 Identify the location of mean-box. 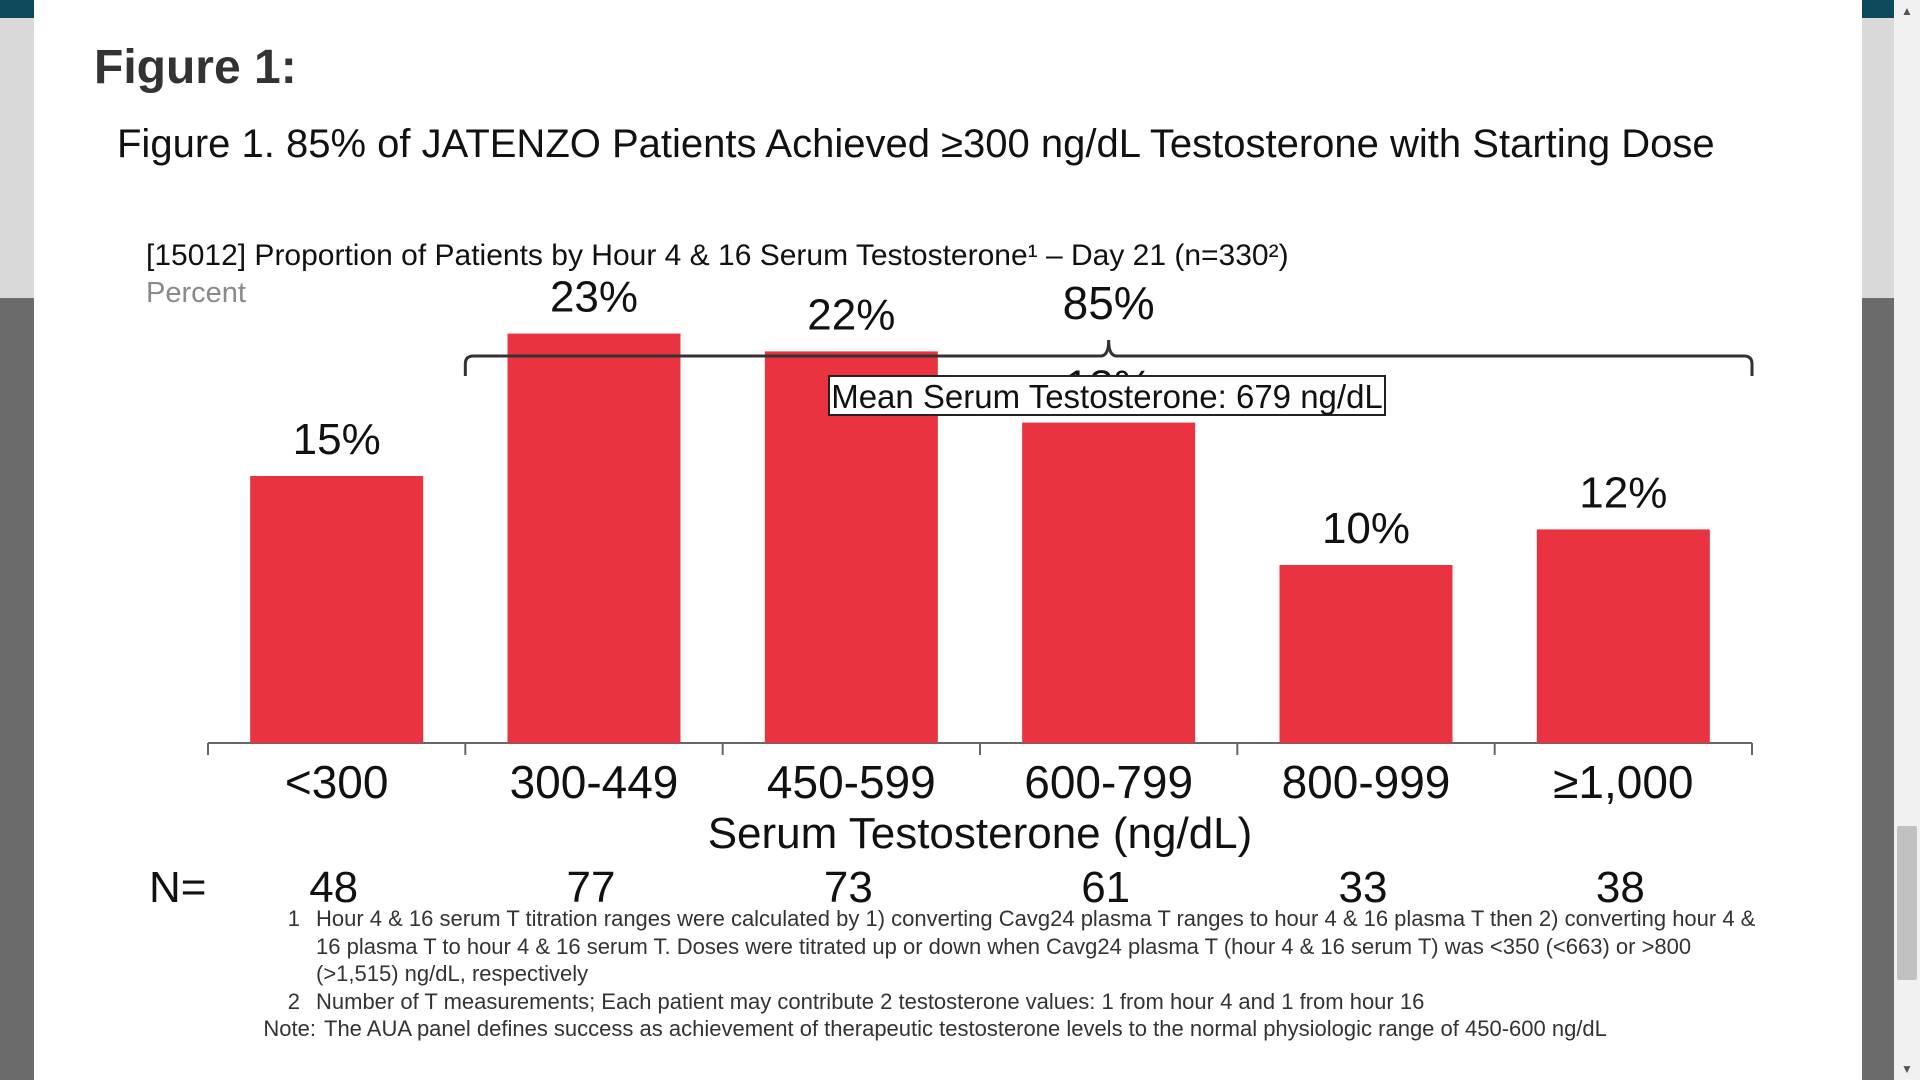
(1107, 395).